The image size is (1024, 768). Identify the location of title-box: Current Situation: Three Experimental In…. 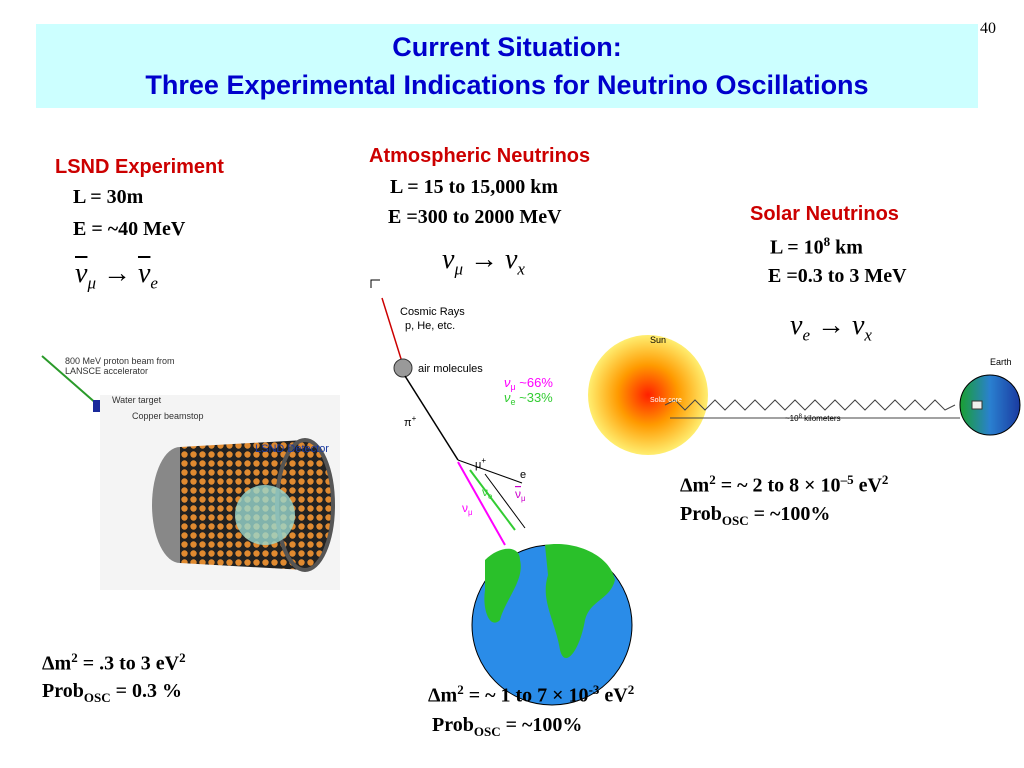
(507, 66).